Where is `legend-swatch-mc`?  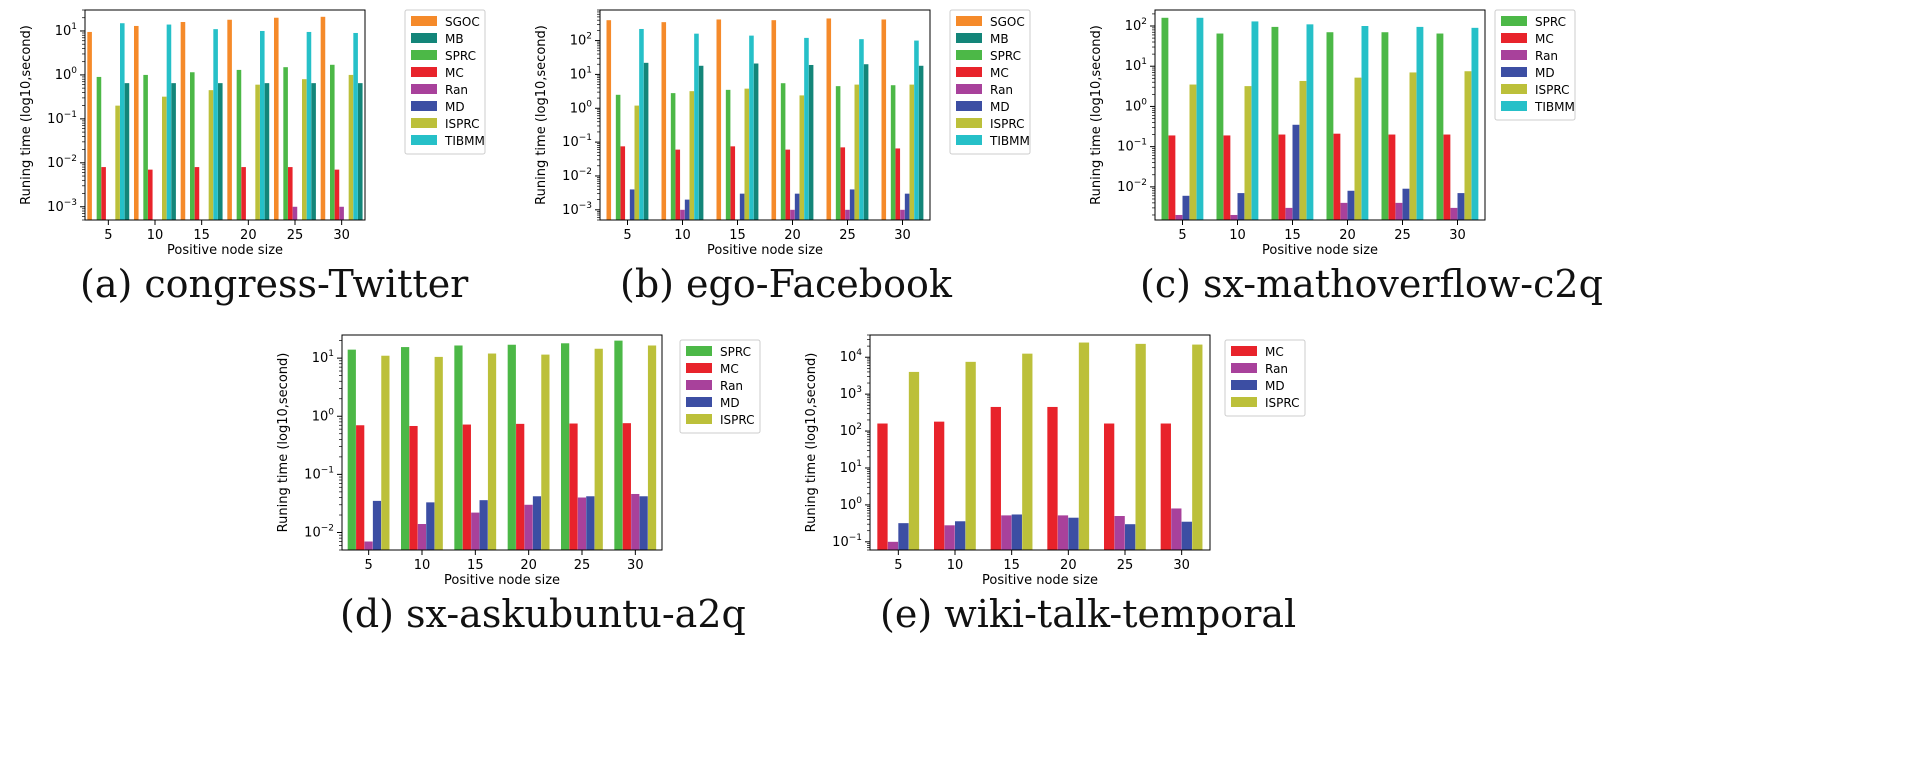
legend-swatch-mc is located at coordinates (424, 72).